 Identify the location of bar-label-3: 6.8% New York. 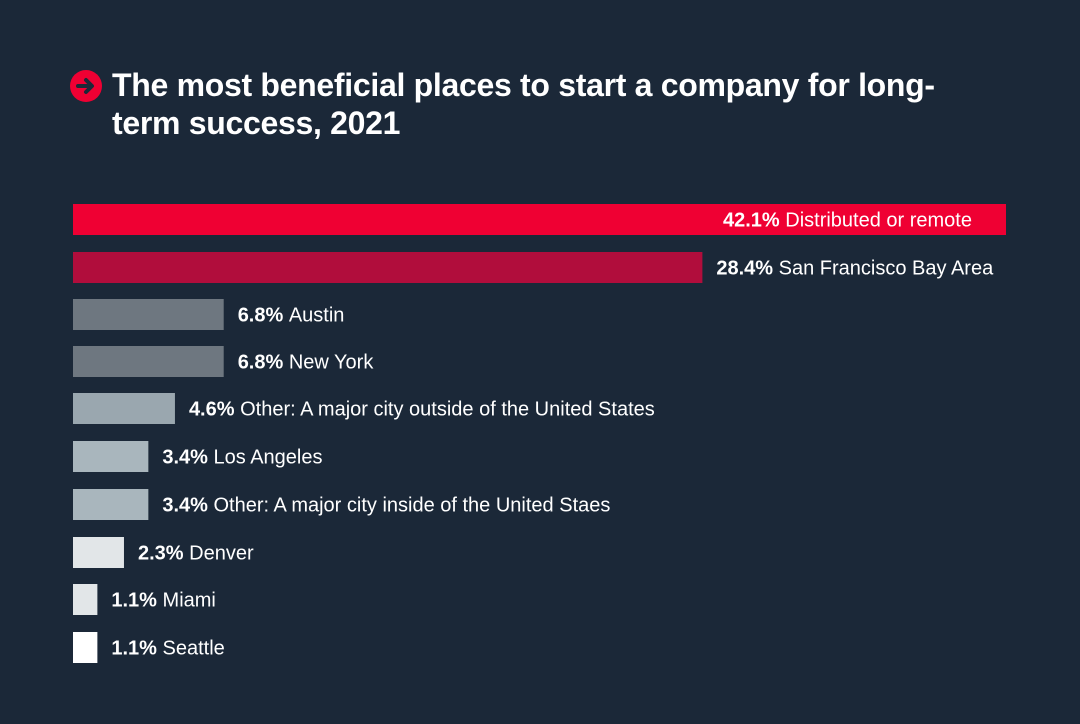
(306, 363).